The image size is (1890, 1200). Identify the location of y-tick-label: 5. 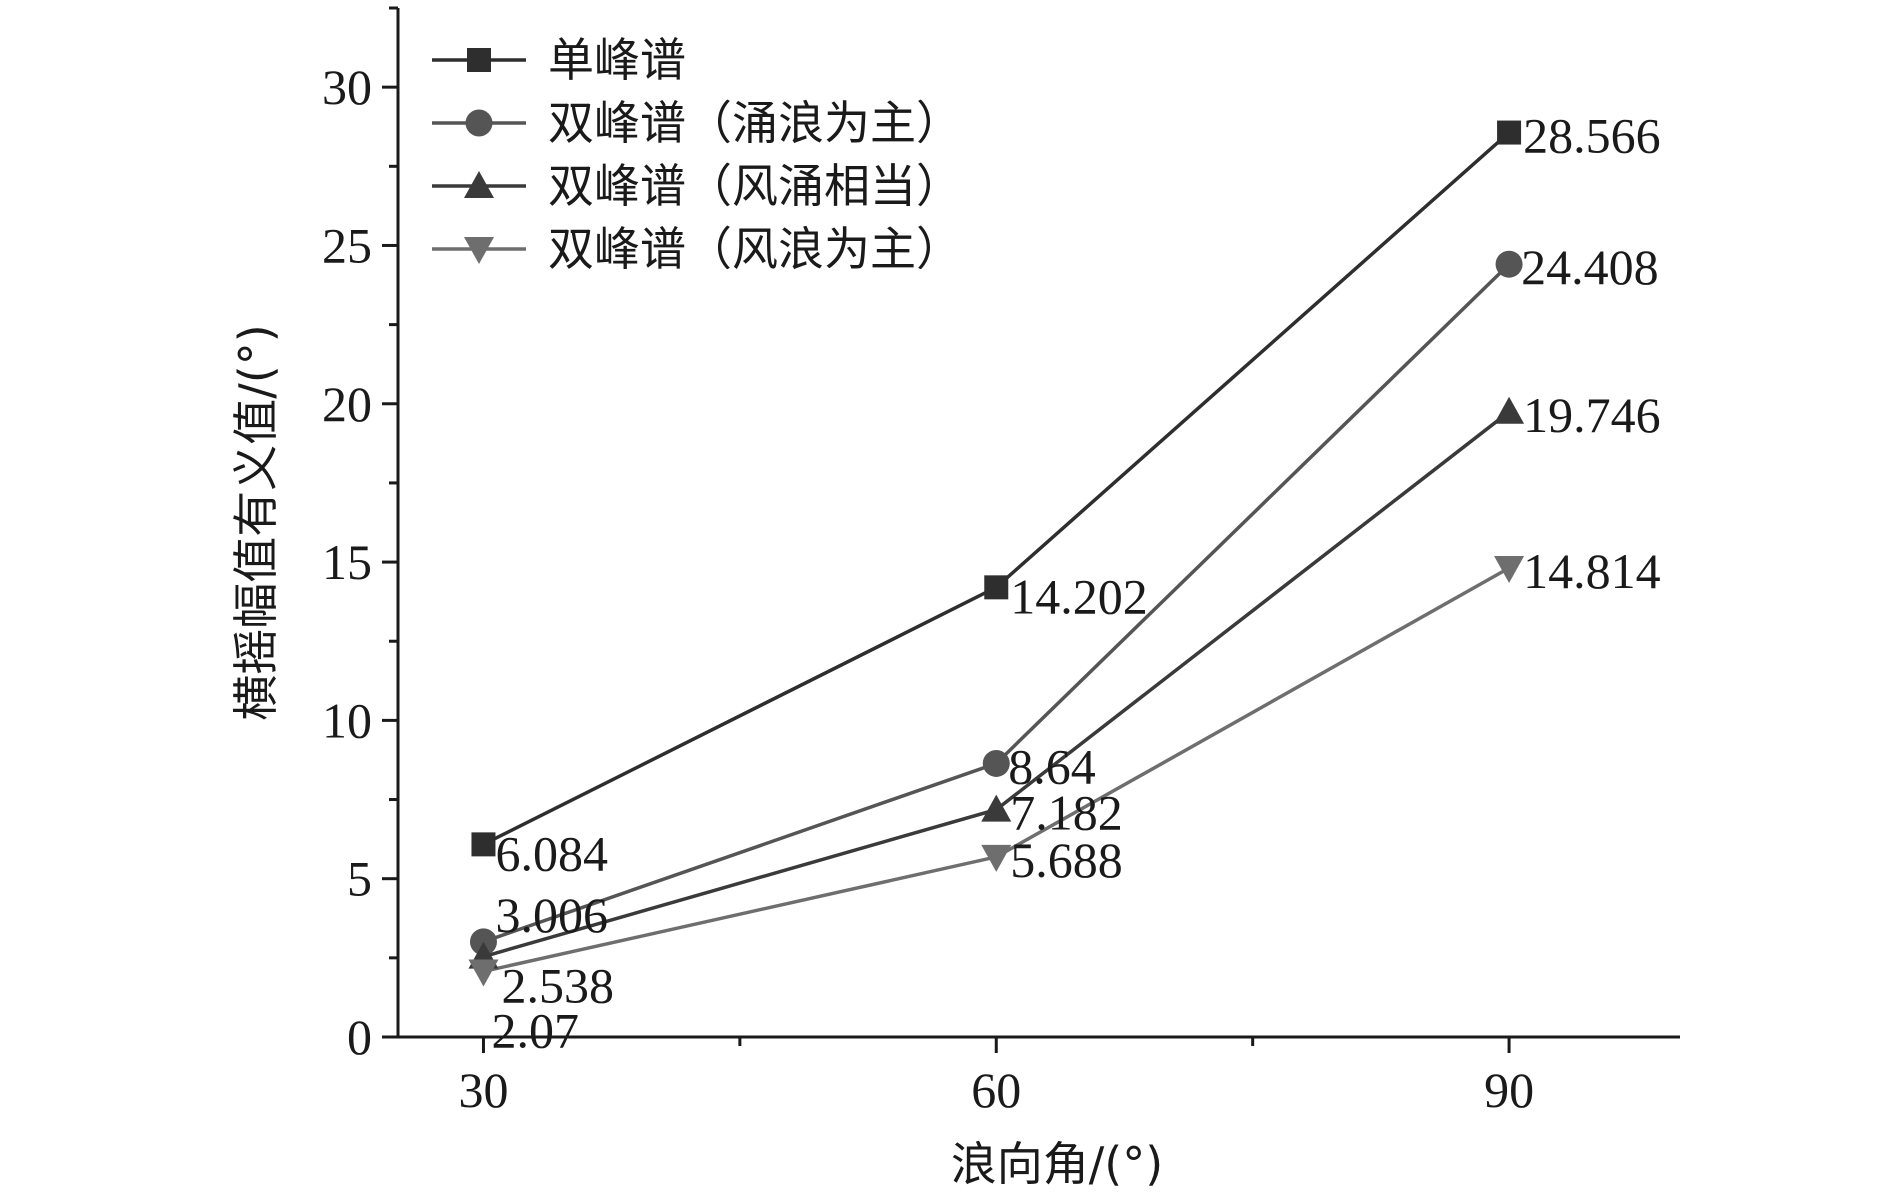
(359, 879).